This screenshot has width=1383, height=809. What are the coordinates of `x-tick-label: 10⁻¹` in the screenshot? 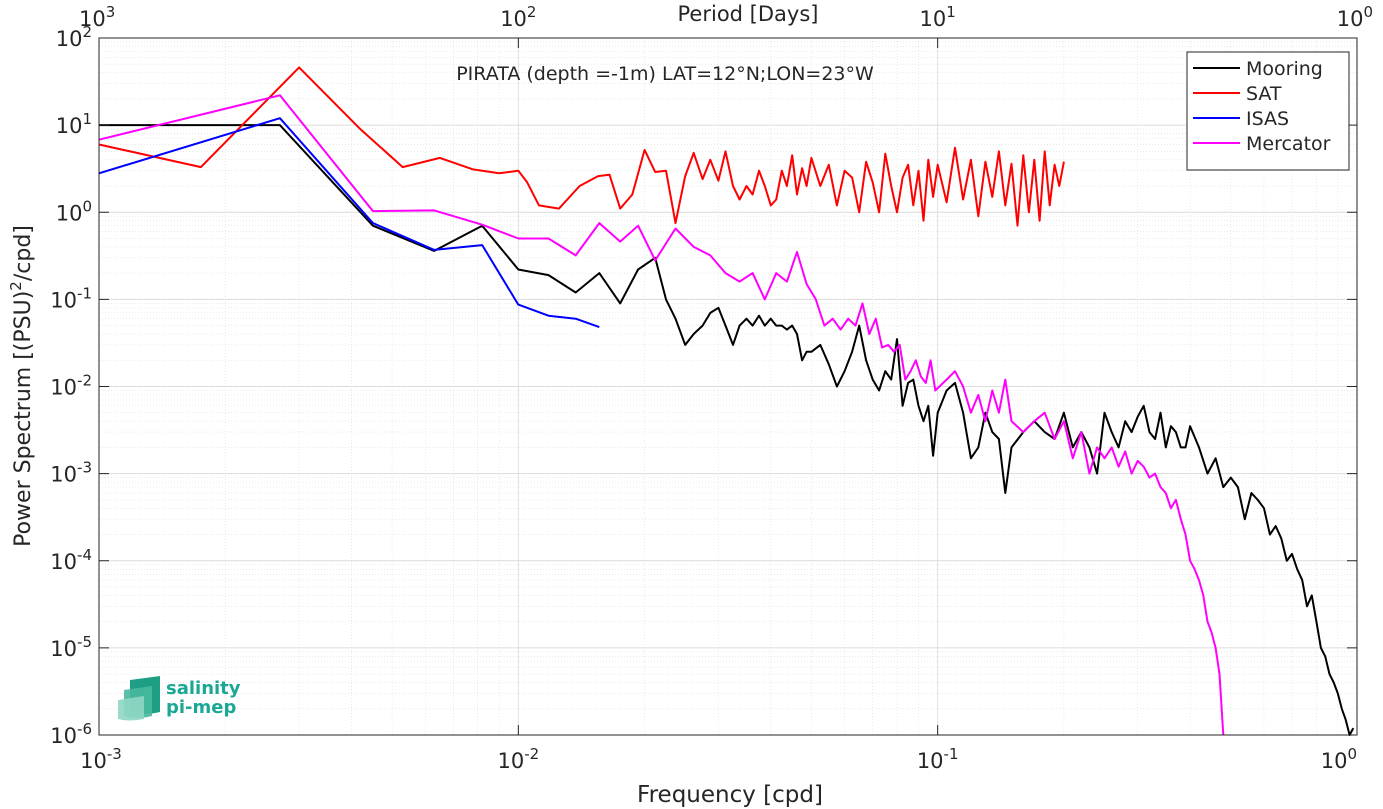 It's located at (938, 759).